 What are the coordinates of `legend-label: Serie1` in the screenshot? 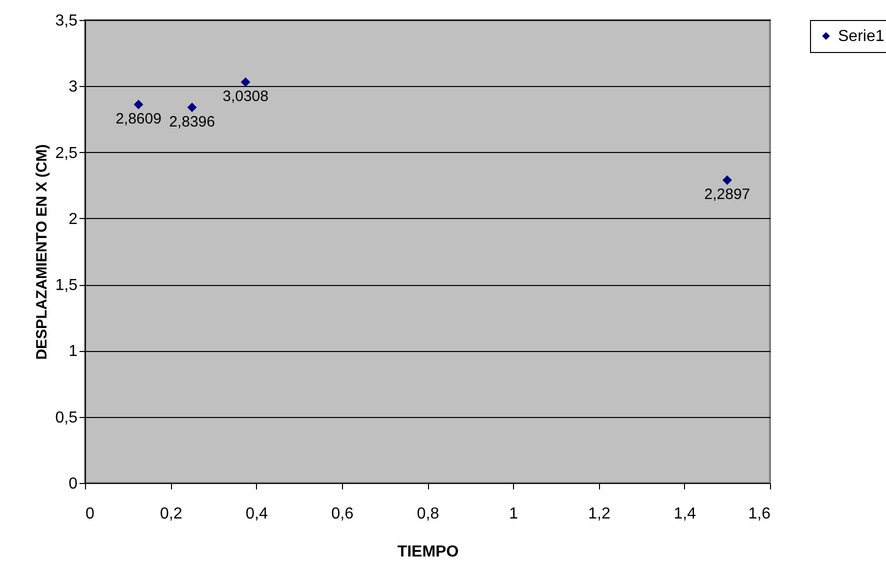 It's located at (861, 36).